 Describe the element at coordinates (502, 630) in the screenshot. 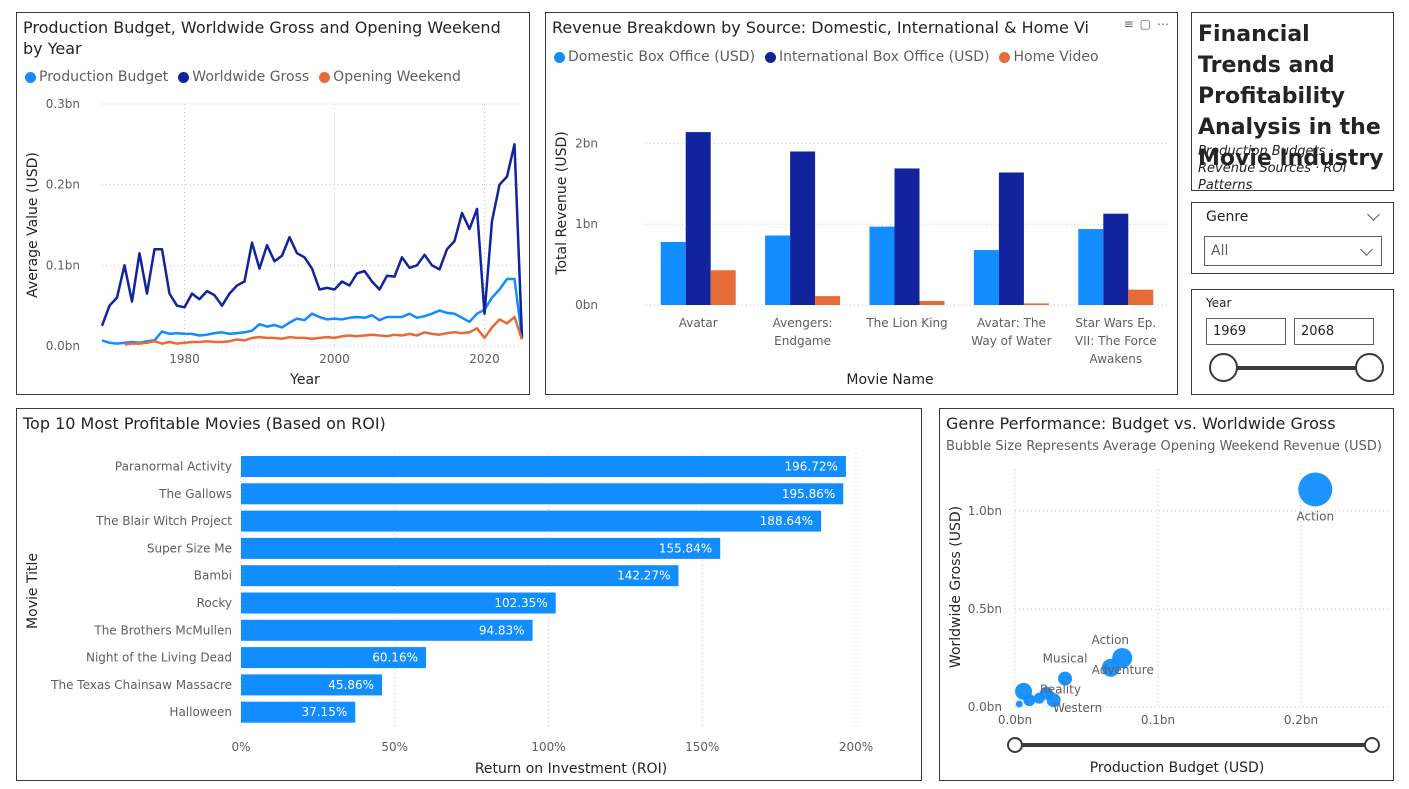

I see `bar-data-label: 94.83%` at that location.